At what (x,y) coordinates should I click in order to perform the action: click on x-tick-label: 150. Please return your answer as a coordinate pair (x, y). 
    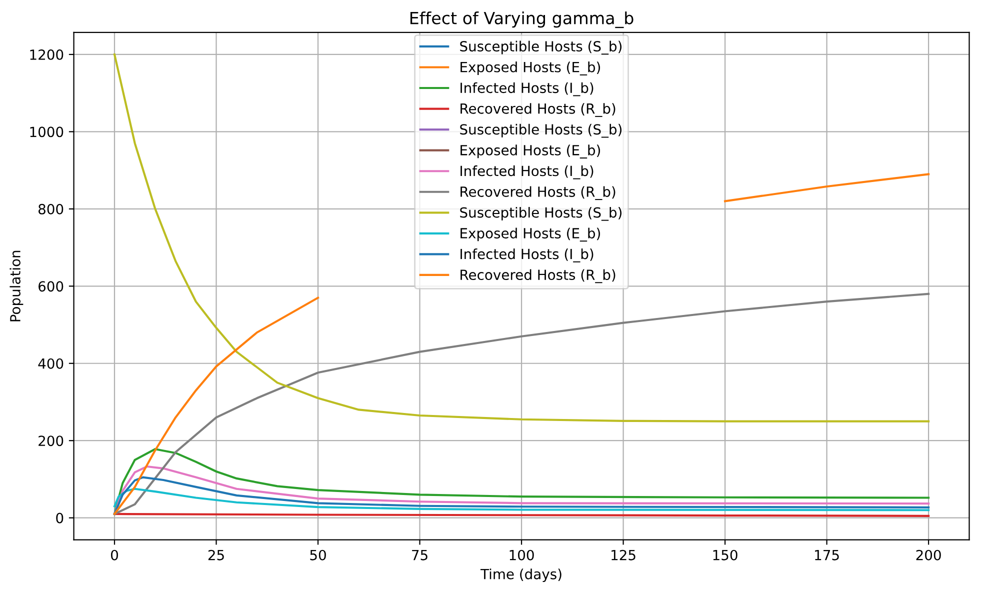
    Looking at the image, I should click on (725, 555).